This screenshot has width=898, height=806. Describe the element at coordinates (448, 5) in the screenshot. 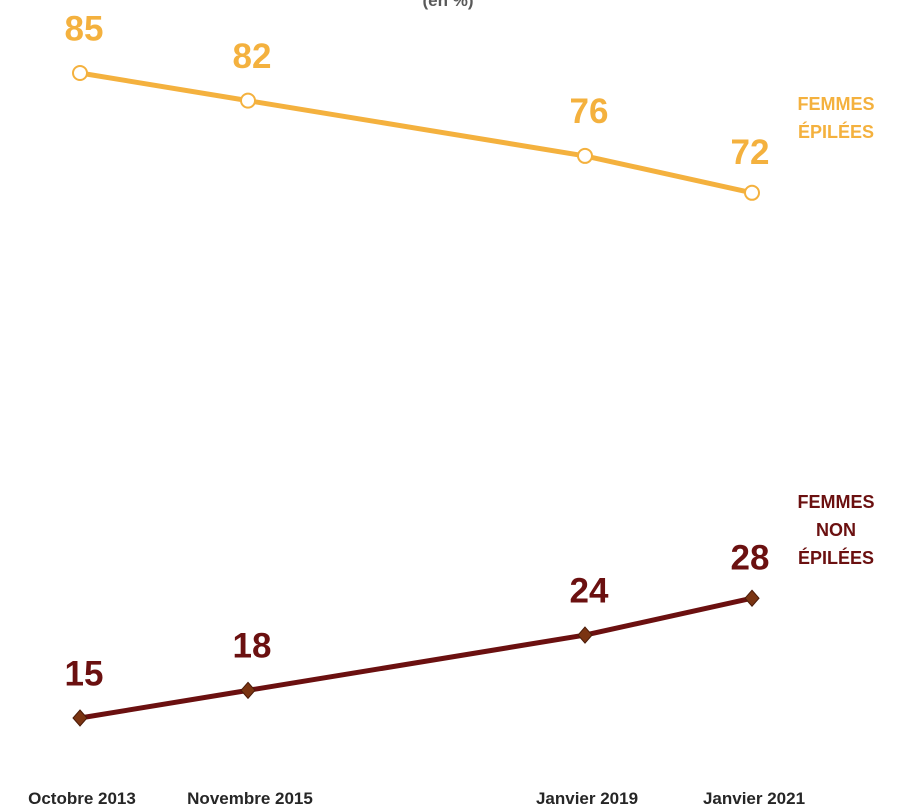

I see `chart-subtitle: (en %)` at that location.